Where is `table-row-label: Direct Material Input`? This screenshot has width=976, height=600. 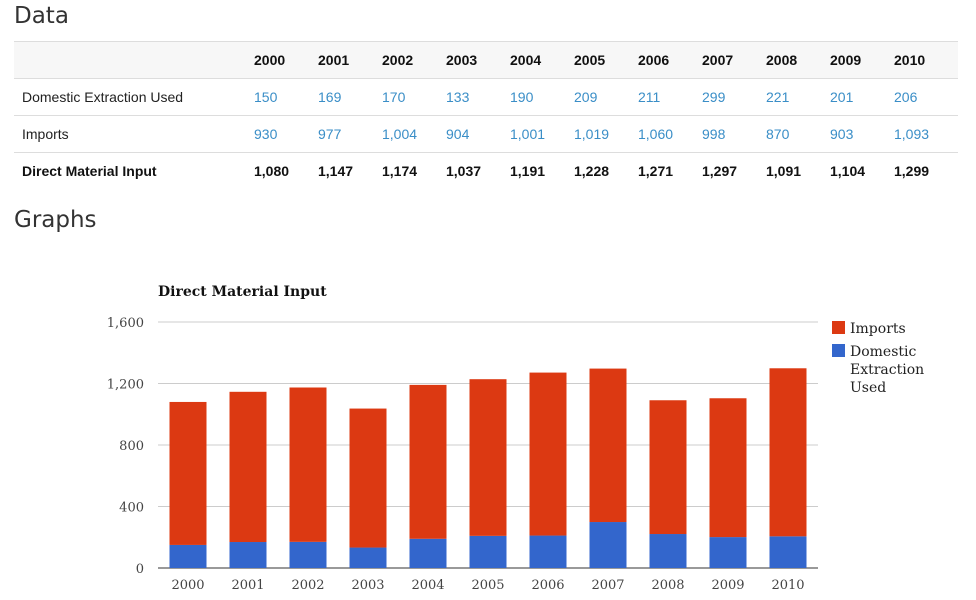
table-row-label: Direct Material Input is located at coordinates (134, 170).